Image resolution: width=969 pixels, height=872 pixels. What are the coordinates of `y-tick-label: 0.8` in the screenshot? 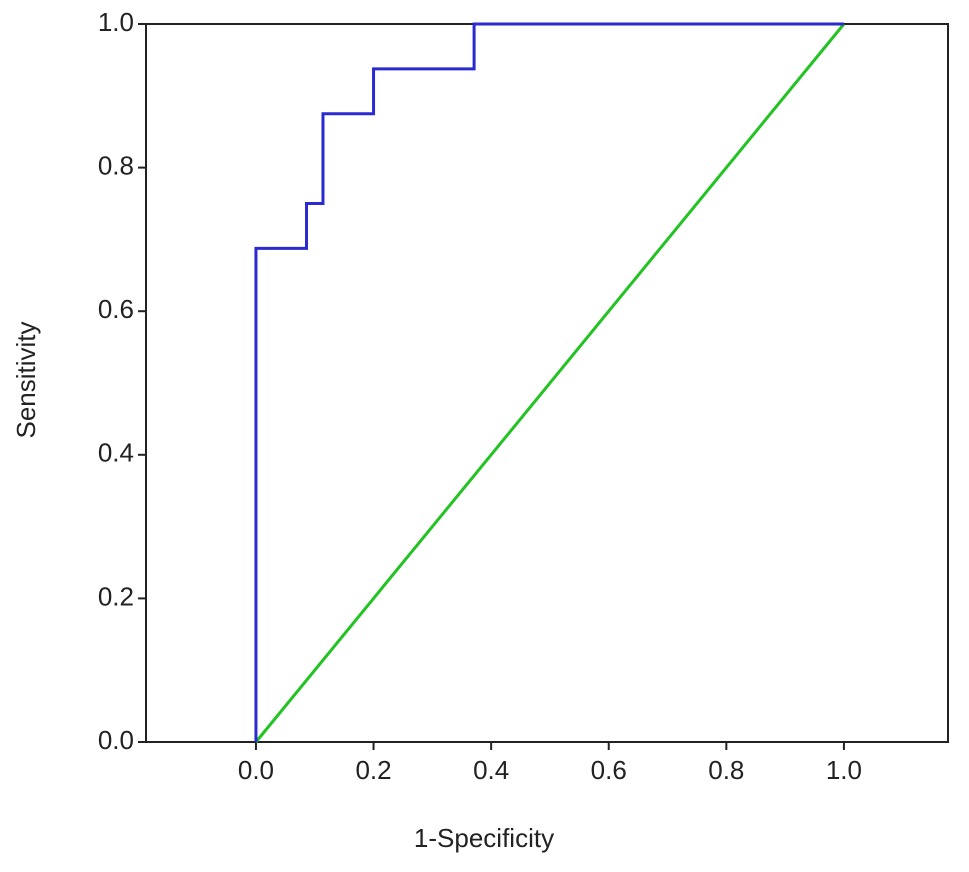 It's located at (116, 165).